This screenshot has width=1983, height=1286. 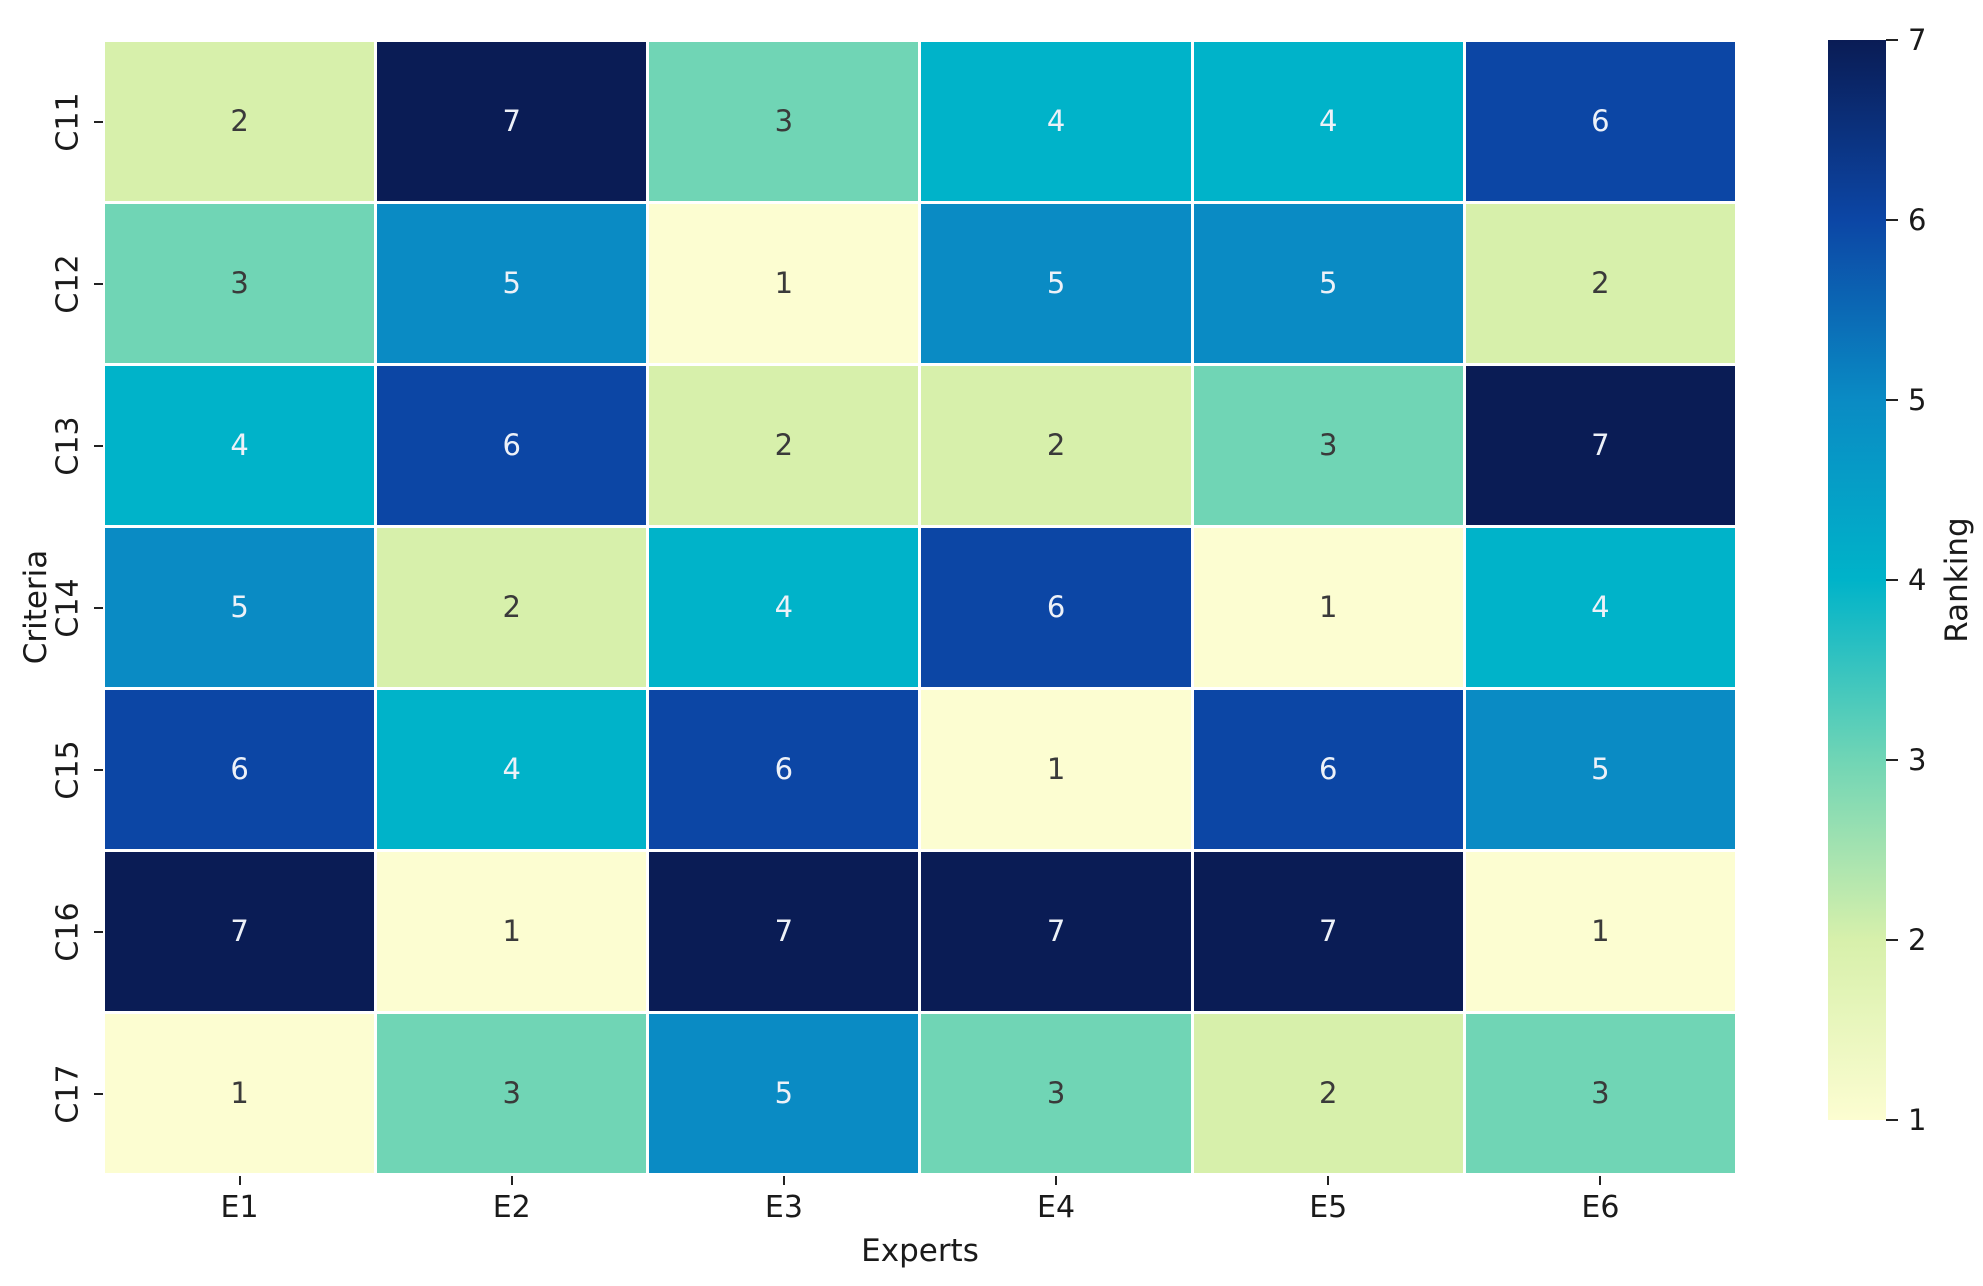 I want to click on heatmap-cell-C11-E6: 6, so click(x=1600, y=121).